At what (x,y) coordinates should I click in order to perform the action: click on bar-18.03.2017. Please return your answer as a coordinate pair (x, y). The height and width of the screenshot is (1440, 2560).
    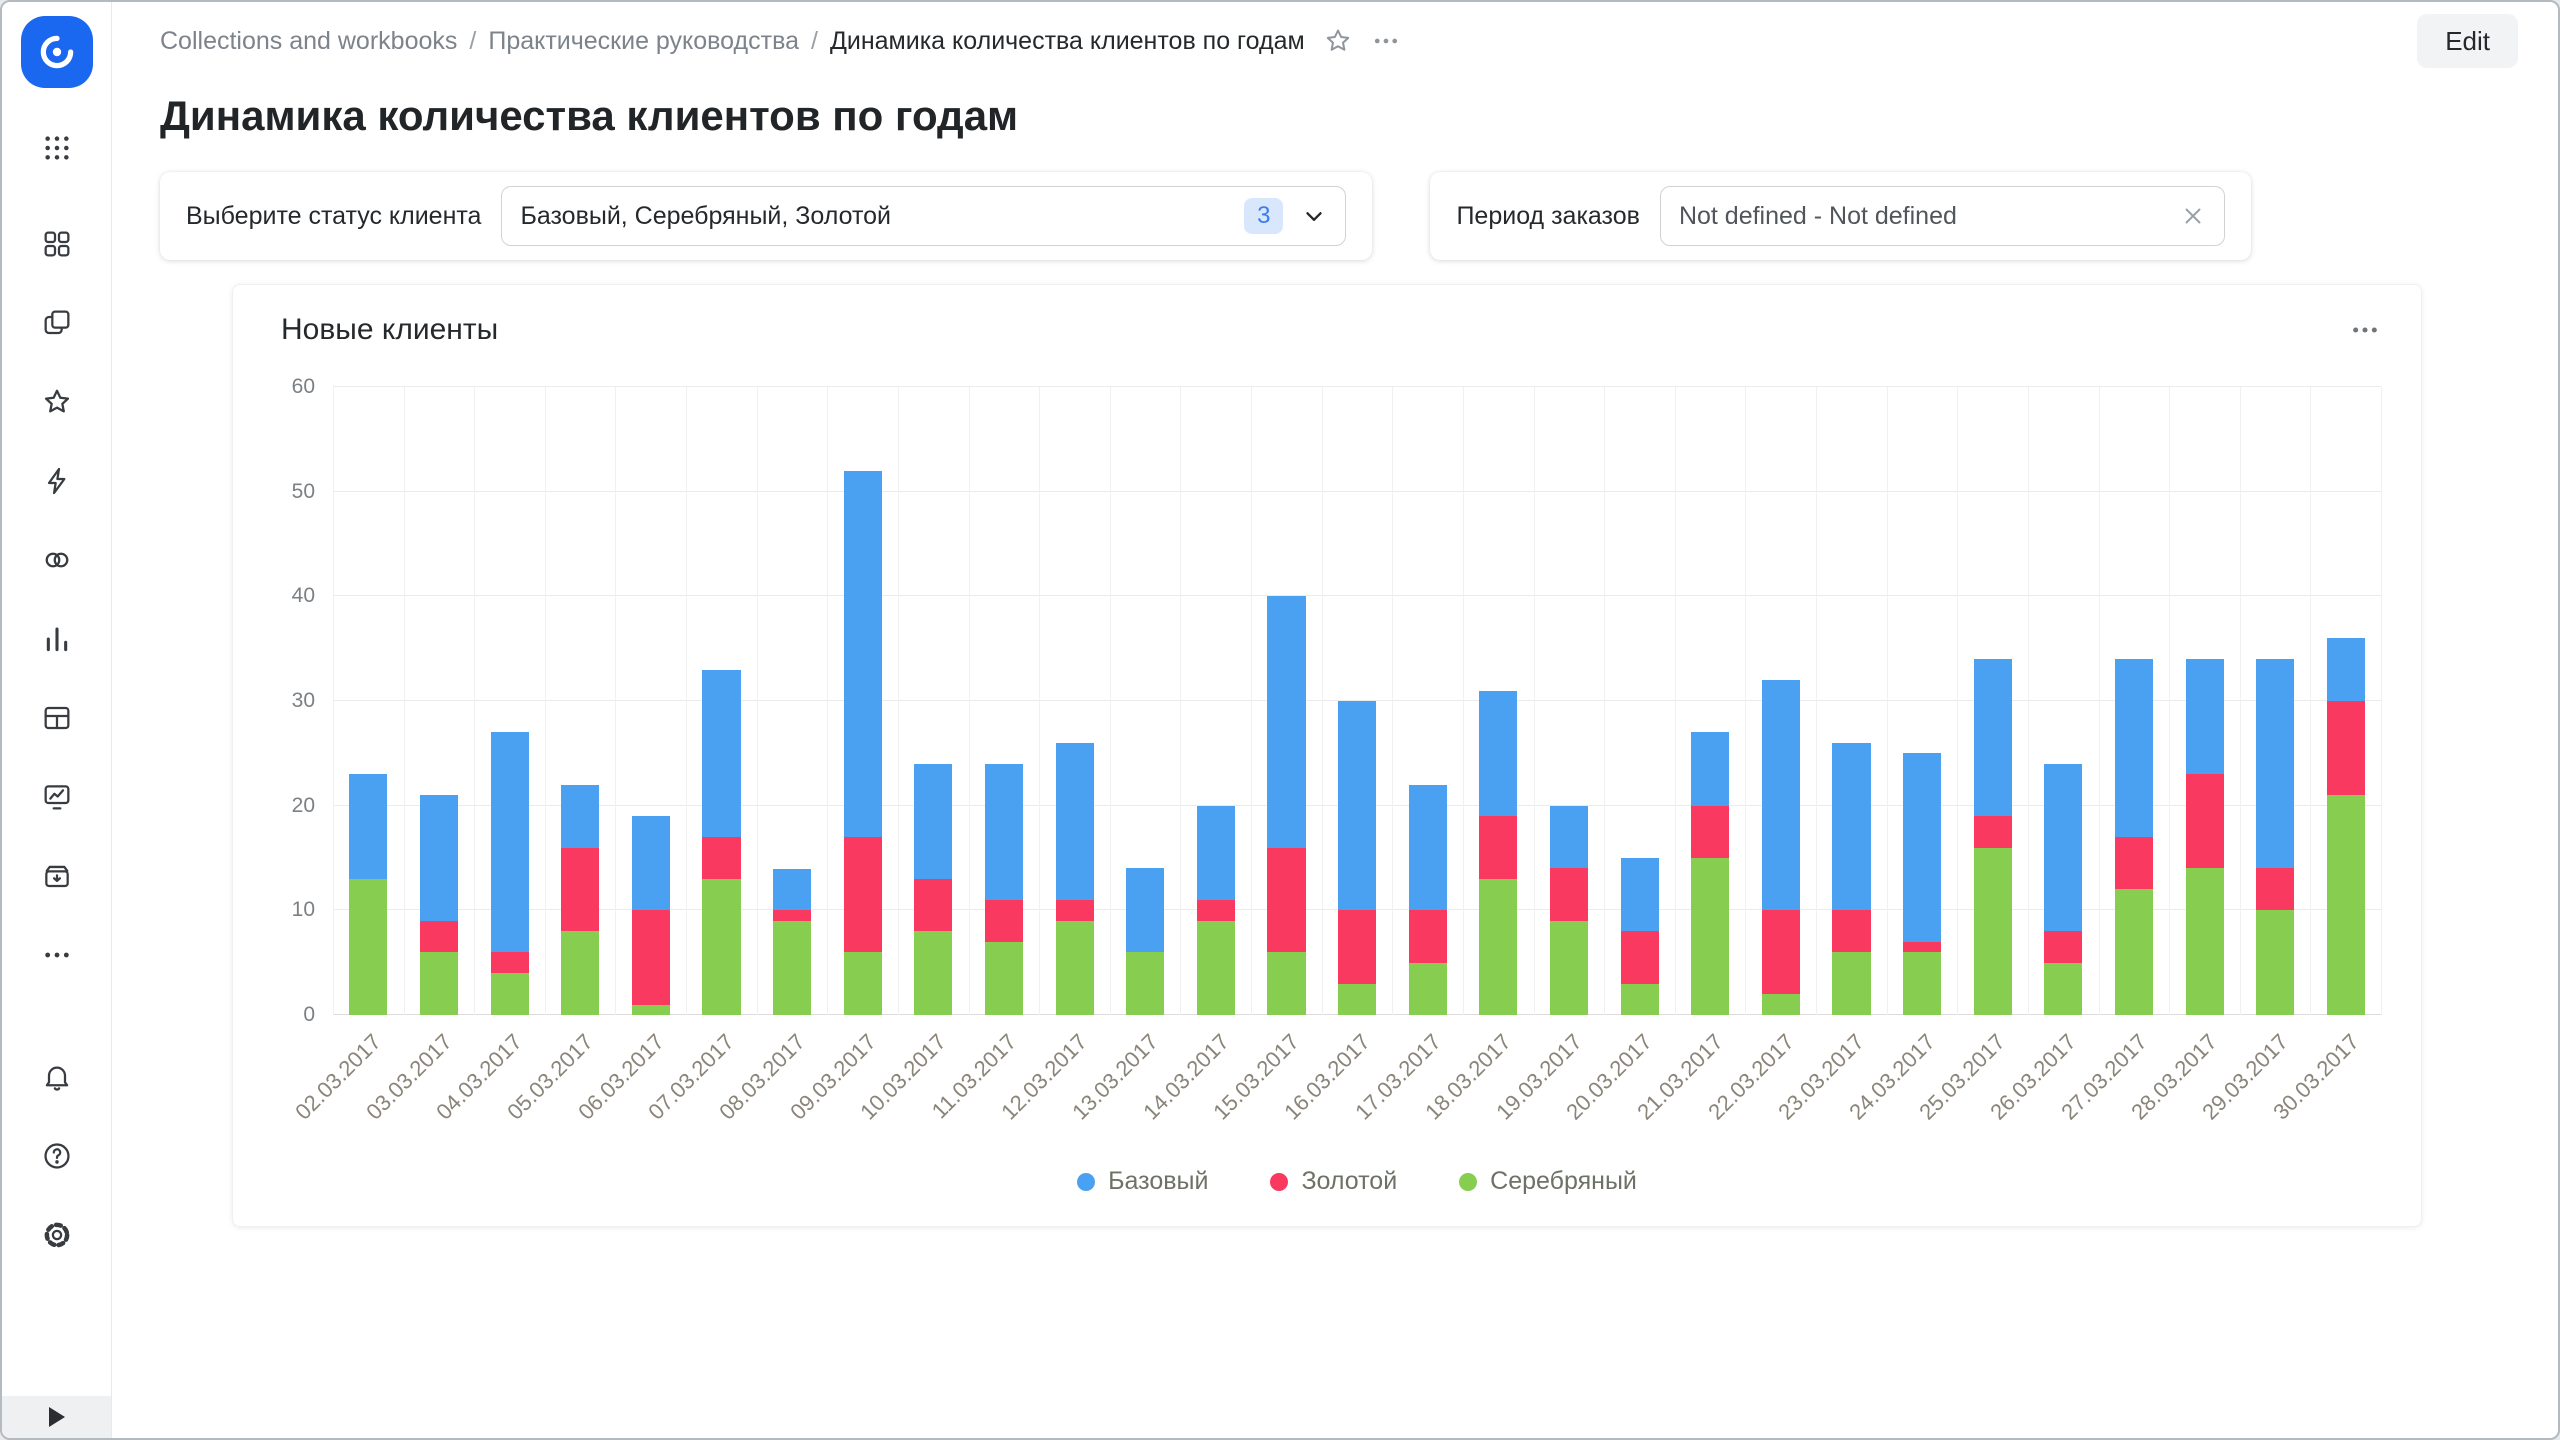
    Looking at the image, I should click on (1498, 701).